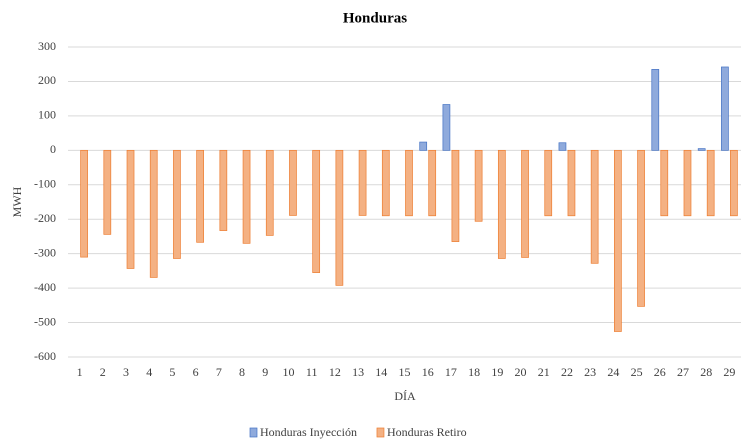 The height and width of the screenshot is (443, 741). I want to click on x-tick-label: 26, so click(660, 372).